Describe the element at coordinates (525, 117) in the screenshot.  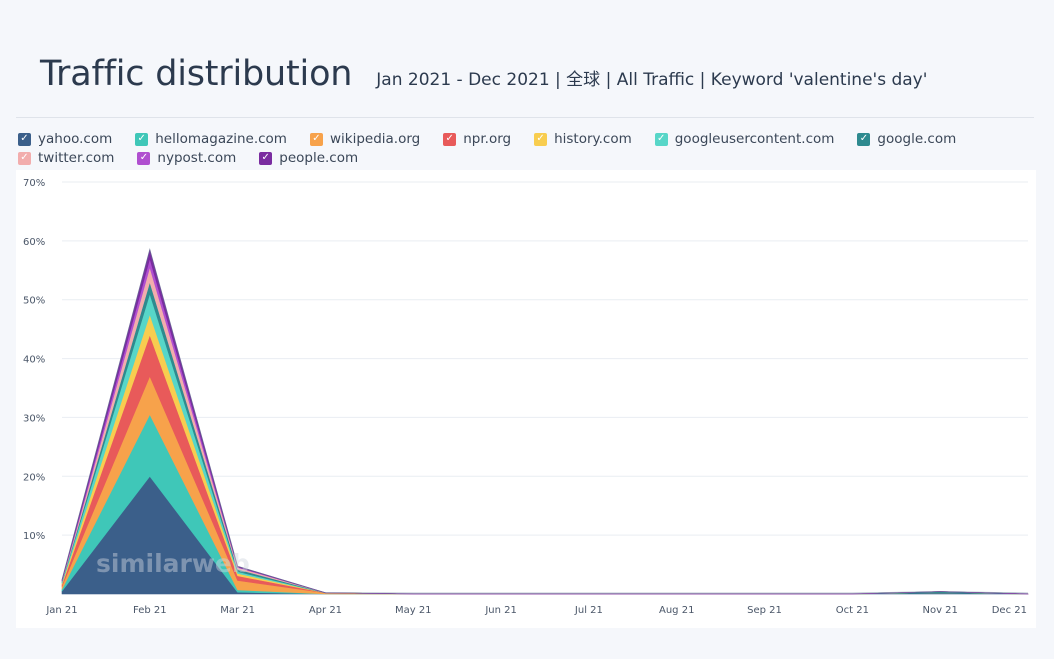
I see `header-divider` at that location.